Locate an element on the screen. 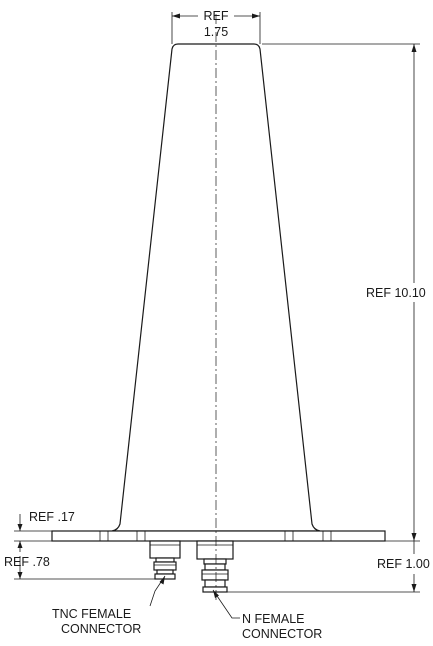 Image resolution: width=433 pixels, height=646 pixels. dimension-top-width-value: 1.75 is located at coordinates (216, 32).